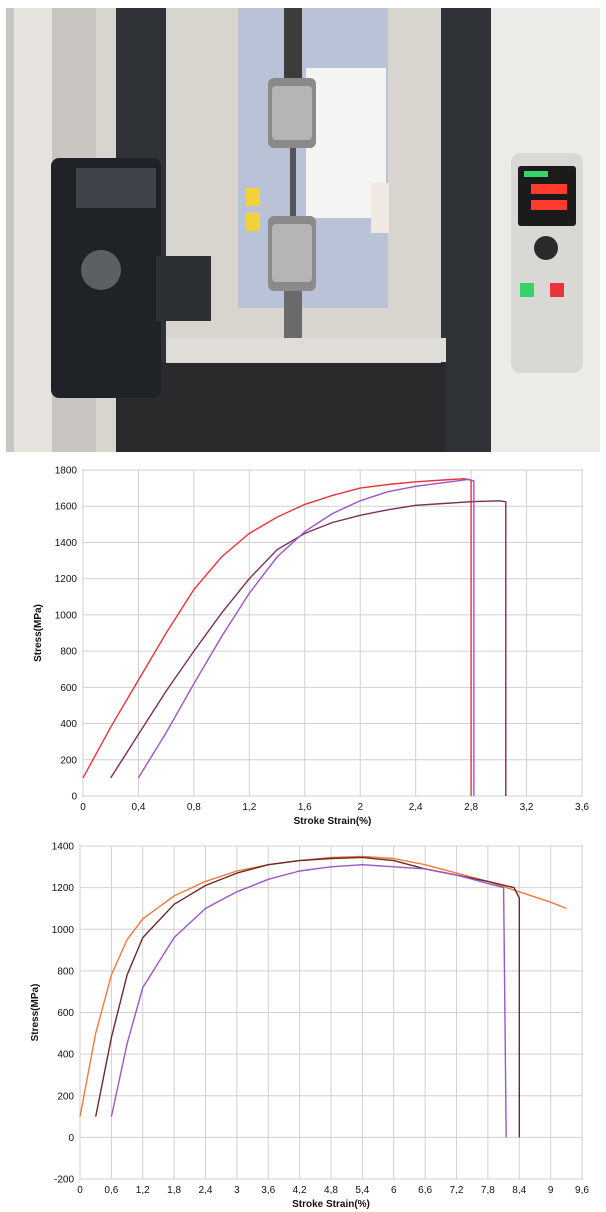 This screenshot has height=1212, width=606. I want to click on x-tick-label: 7,2, so click(457, 1190).